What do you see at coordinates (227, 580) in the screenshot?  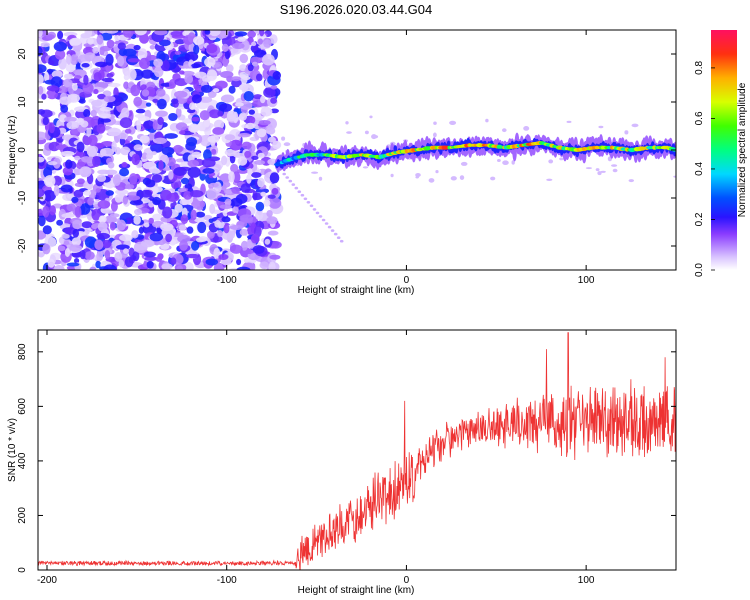 I see `snr-x-tick-label: -100` at bounding box center [227, 580].